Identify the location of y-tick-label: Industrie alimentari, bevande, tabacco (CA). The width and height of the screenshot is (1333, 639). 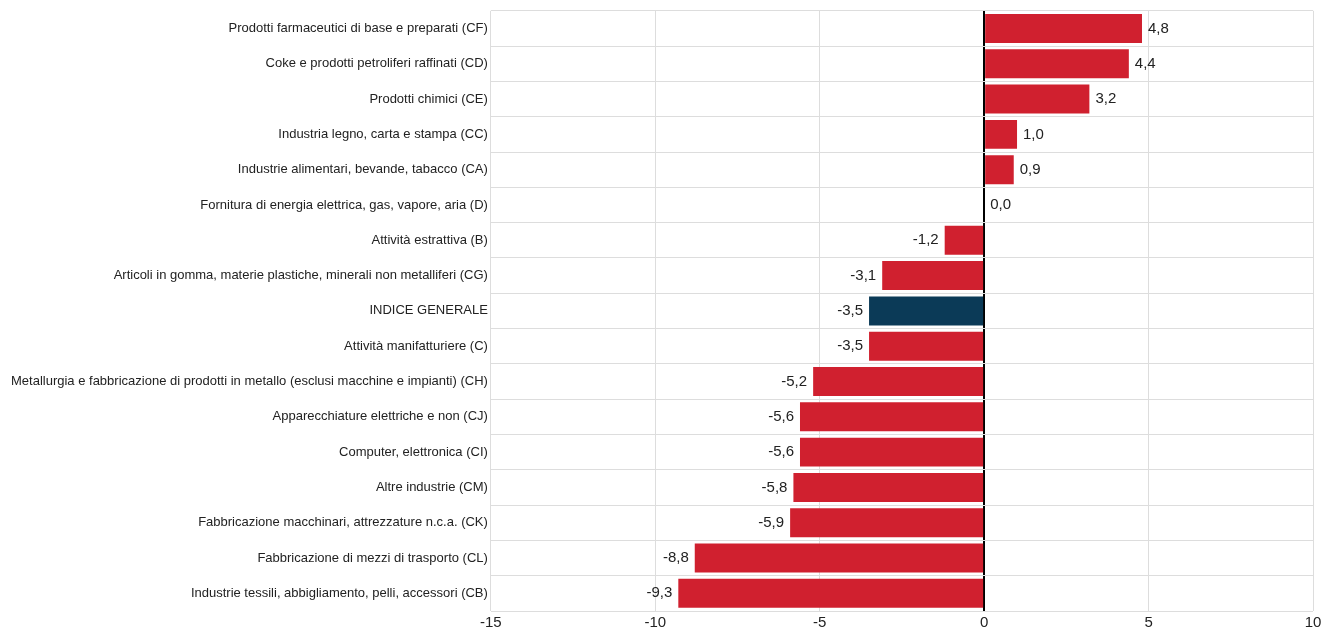
(362, 169).